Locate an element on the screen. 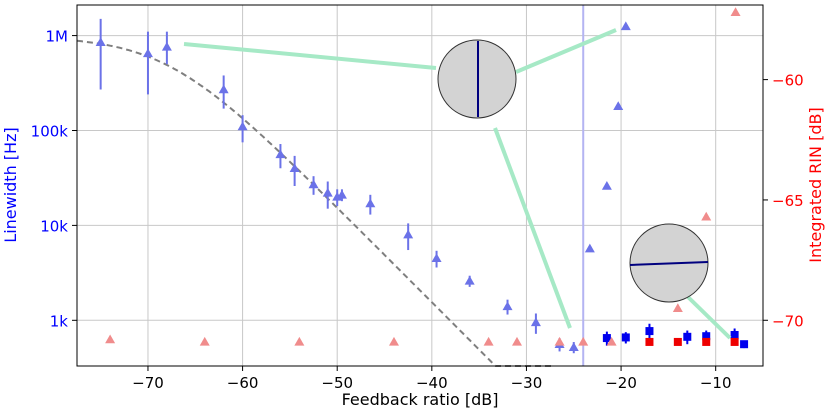  y-right-tick-label: −70 is located at coordinates (788, 321).